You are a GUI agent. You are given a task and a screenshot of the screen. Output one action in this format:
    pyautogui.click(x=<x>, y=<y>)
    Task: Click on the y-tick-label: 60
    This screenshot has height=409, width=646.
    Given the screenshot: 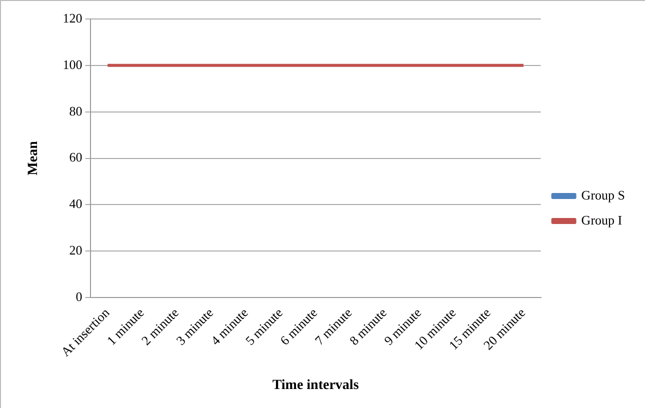 What is the action you would take?
    pyautogui.click(x=75, y=157)
    